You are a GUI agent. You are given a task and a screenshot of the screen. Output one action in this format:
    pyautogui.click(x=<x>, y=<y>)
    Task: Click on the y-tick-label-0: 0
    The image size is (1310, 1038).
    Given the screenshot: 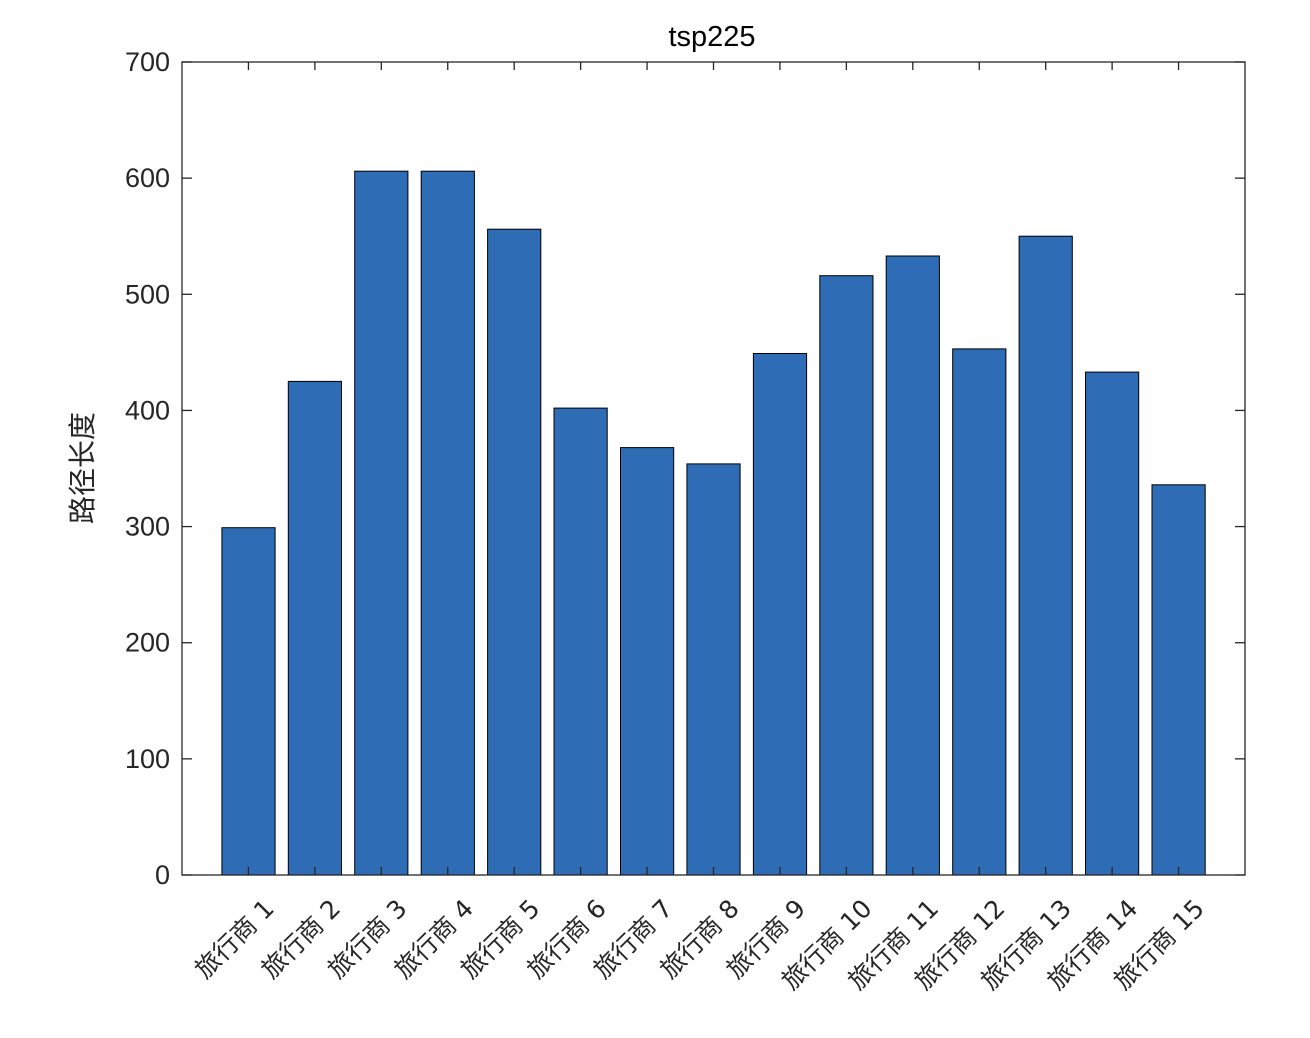 What is the action you would take?
    pyautogui.click(x=162, y=875)
    